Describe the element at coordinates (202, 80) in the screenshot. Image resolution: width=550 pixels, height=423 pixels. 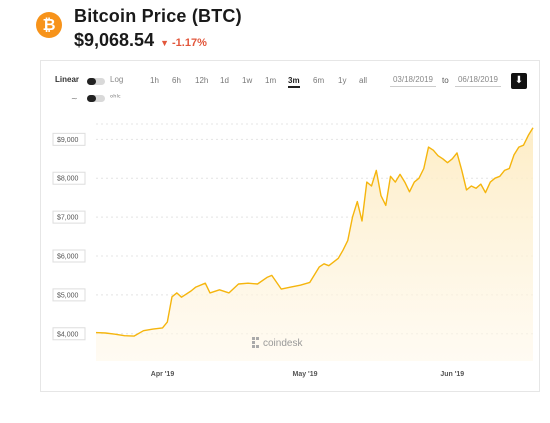
I see `range-12h-button: 12h` at that location.